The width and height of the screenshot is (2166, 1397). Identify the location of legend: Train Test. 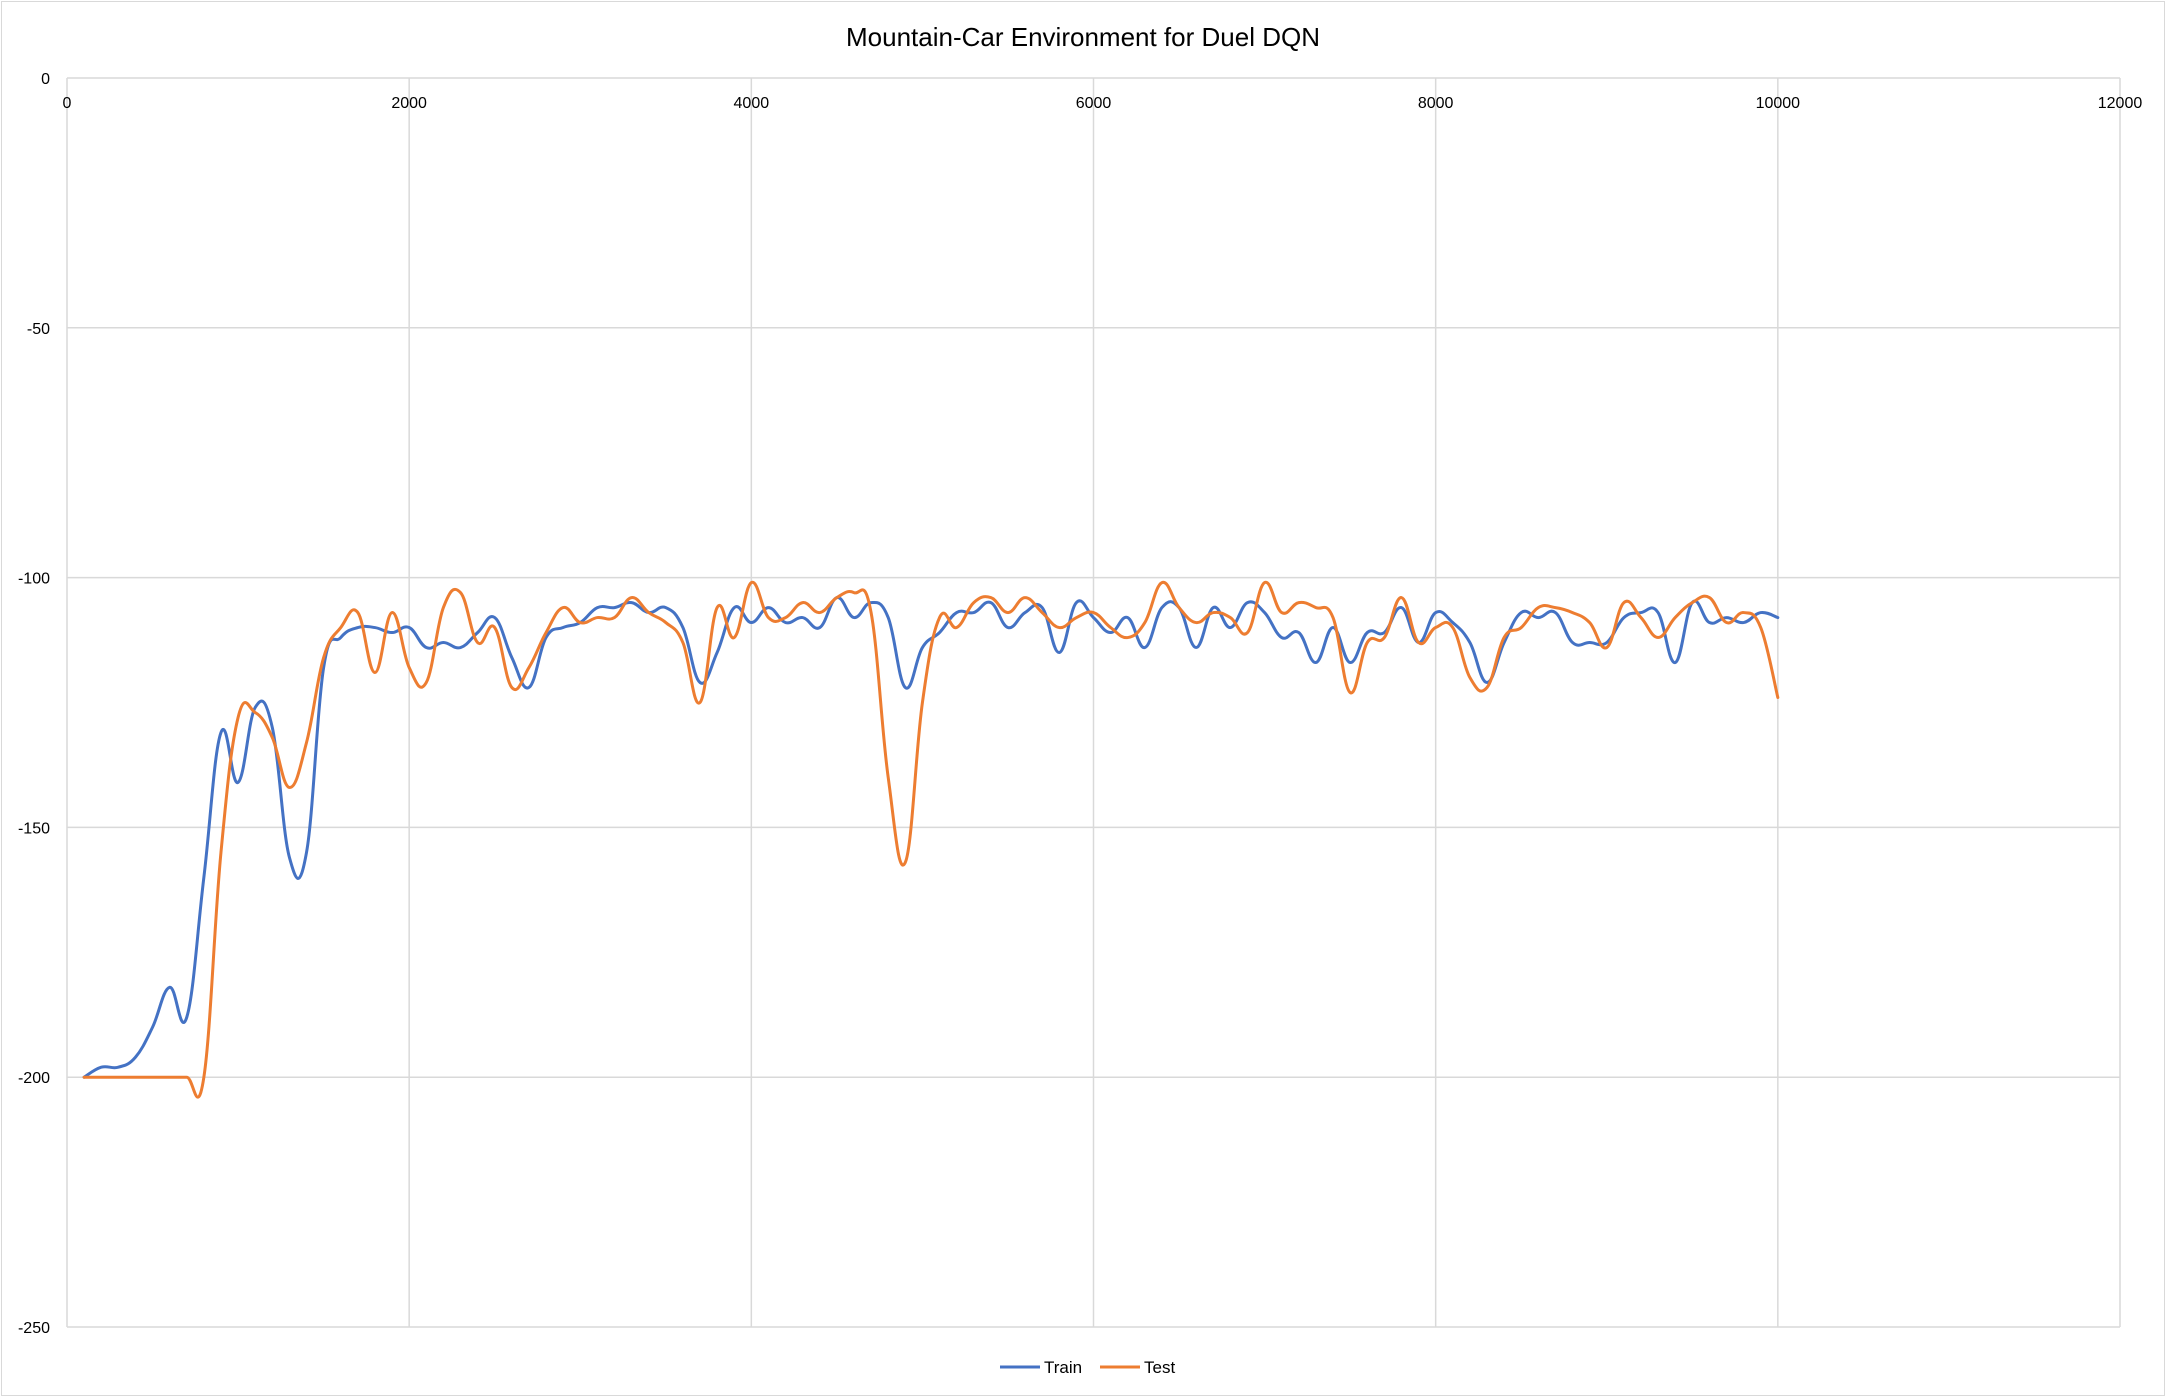
(1087, 1367).